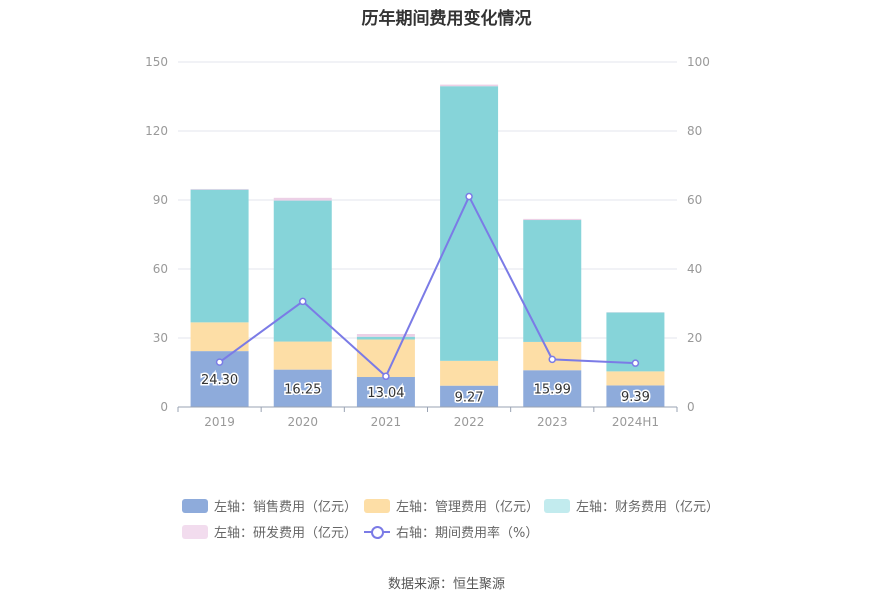 This screenshot has width=893, height=603. What do you see at coordinates (219, 380) in the screenshot?
I see `sales-value-label: 24.30` at bounding box center [219, 380].